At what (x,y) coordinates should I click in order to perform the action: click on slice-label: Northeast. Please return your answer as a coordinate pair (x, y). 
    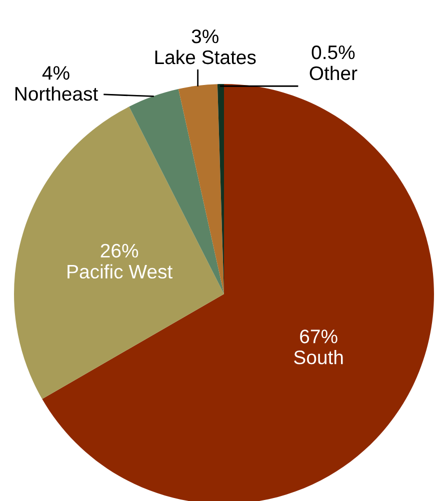
    Looking at the image, I should click on (56, 93).